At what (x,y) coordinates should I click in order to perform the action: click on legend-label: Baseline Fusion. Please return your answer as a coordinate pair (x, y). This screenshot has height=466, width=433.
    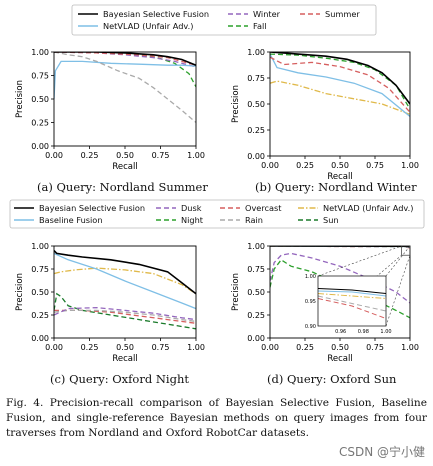
    Looking at the image, I should click on (71, 220).